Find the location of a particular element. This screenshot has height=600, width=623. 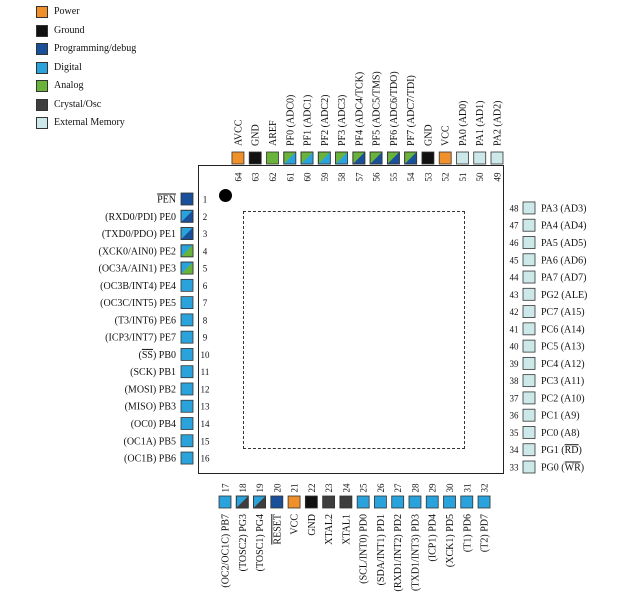

pin-21-label: VCC is located at coordinates (295, 524).